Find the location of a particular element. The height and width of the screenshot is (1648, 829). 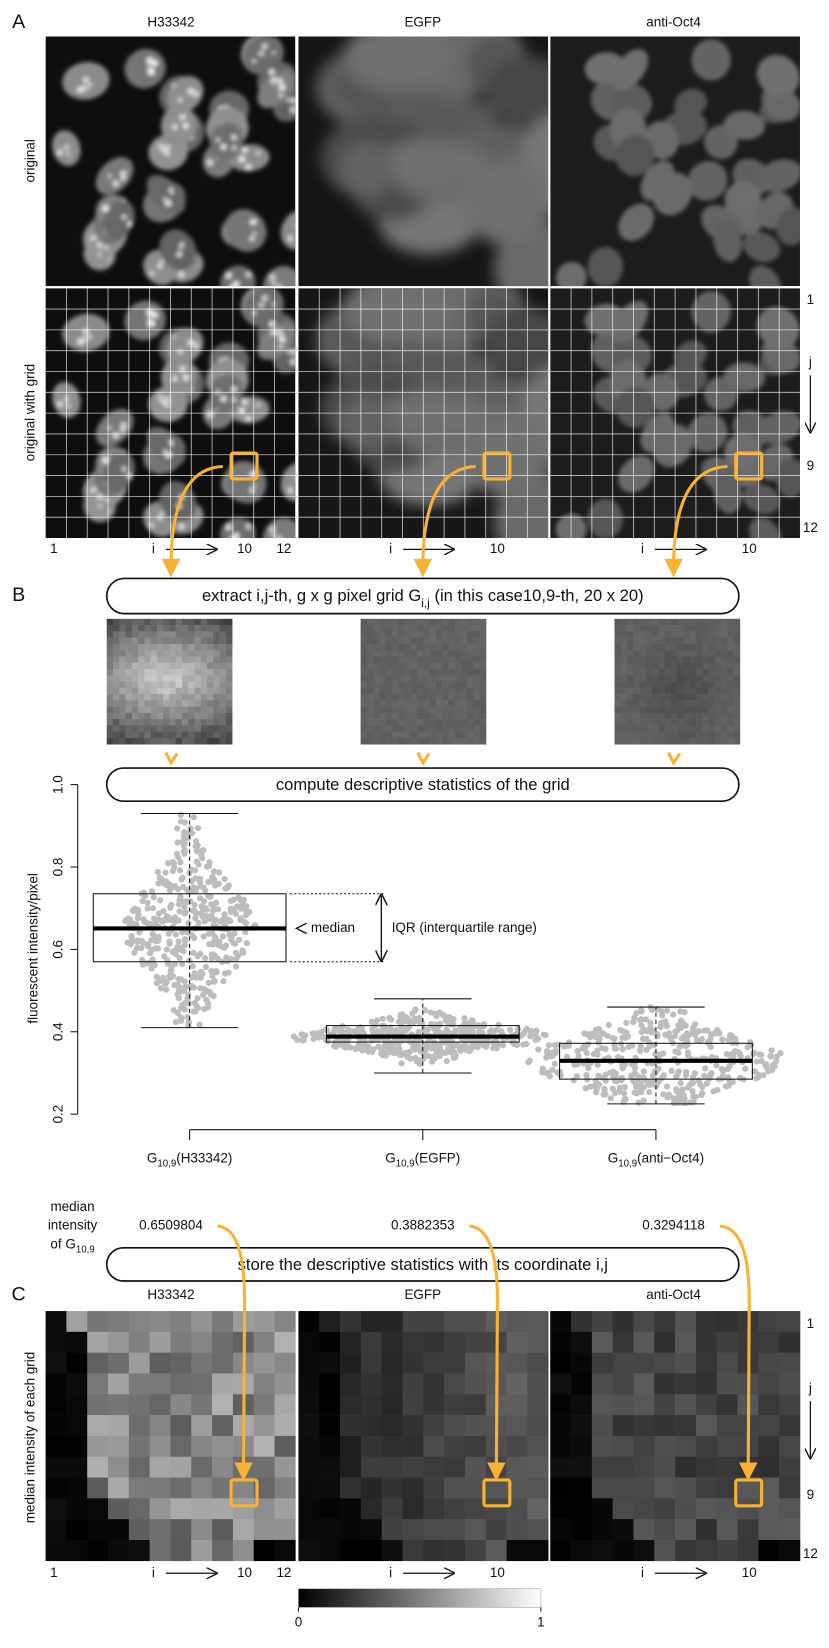

median-label: of G10,9 is located at coordinates (72, 1246).